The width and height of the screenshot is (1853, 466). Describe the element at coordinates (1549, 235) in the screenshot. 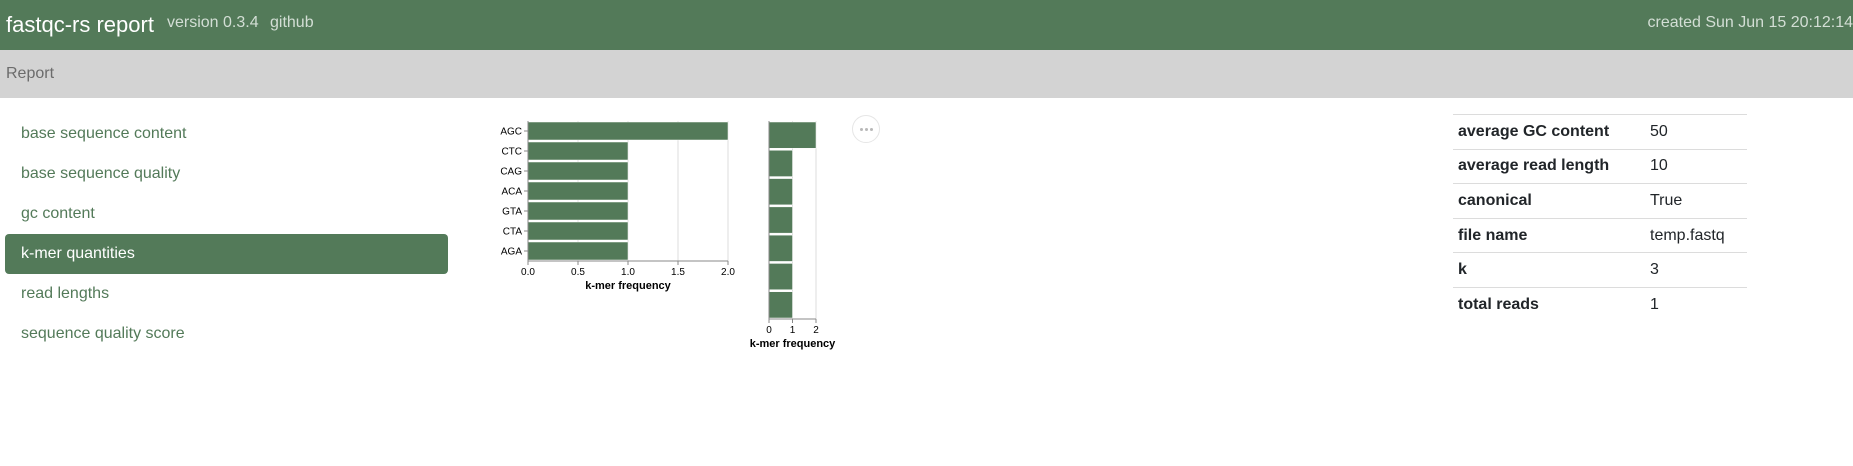

I see `stats-key: file name` at that location.